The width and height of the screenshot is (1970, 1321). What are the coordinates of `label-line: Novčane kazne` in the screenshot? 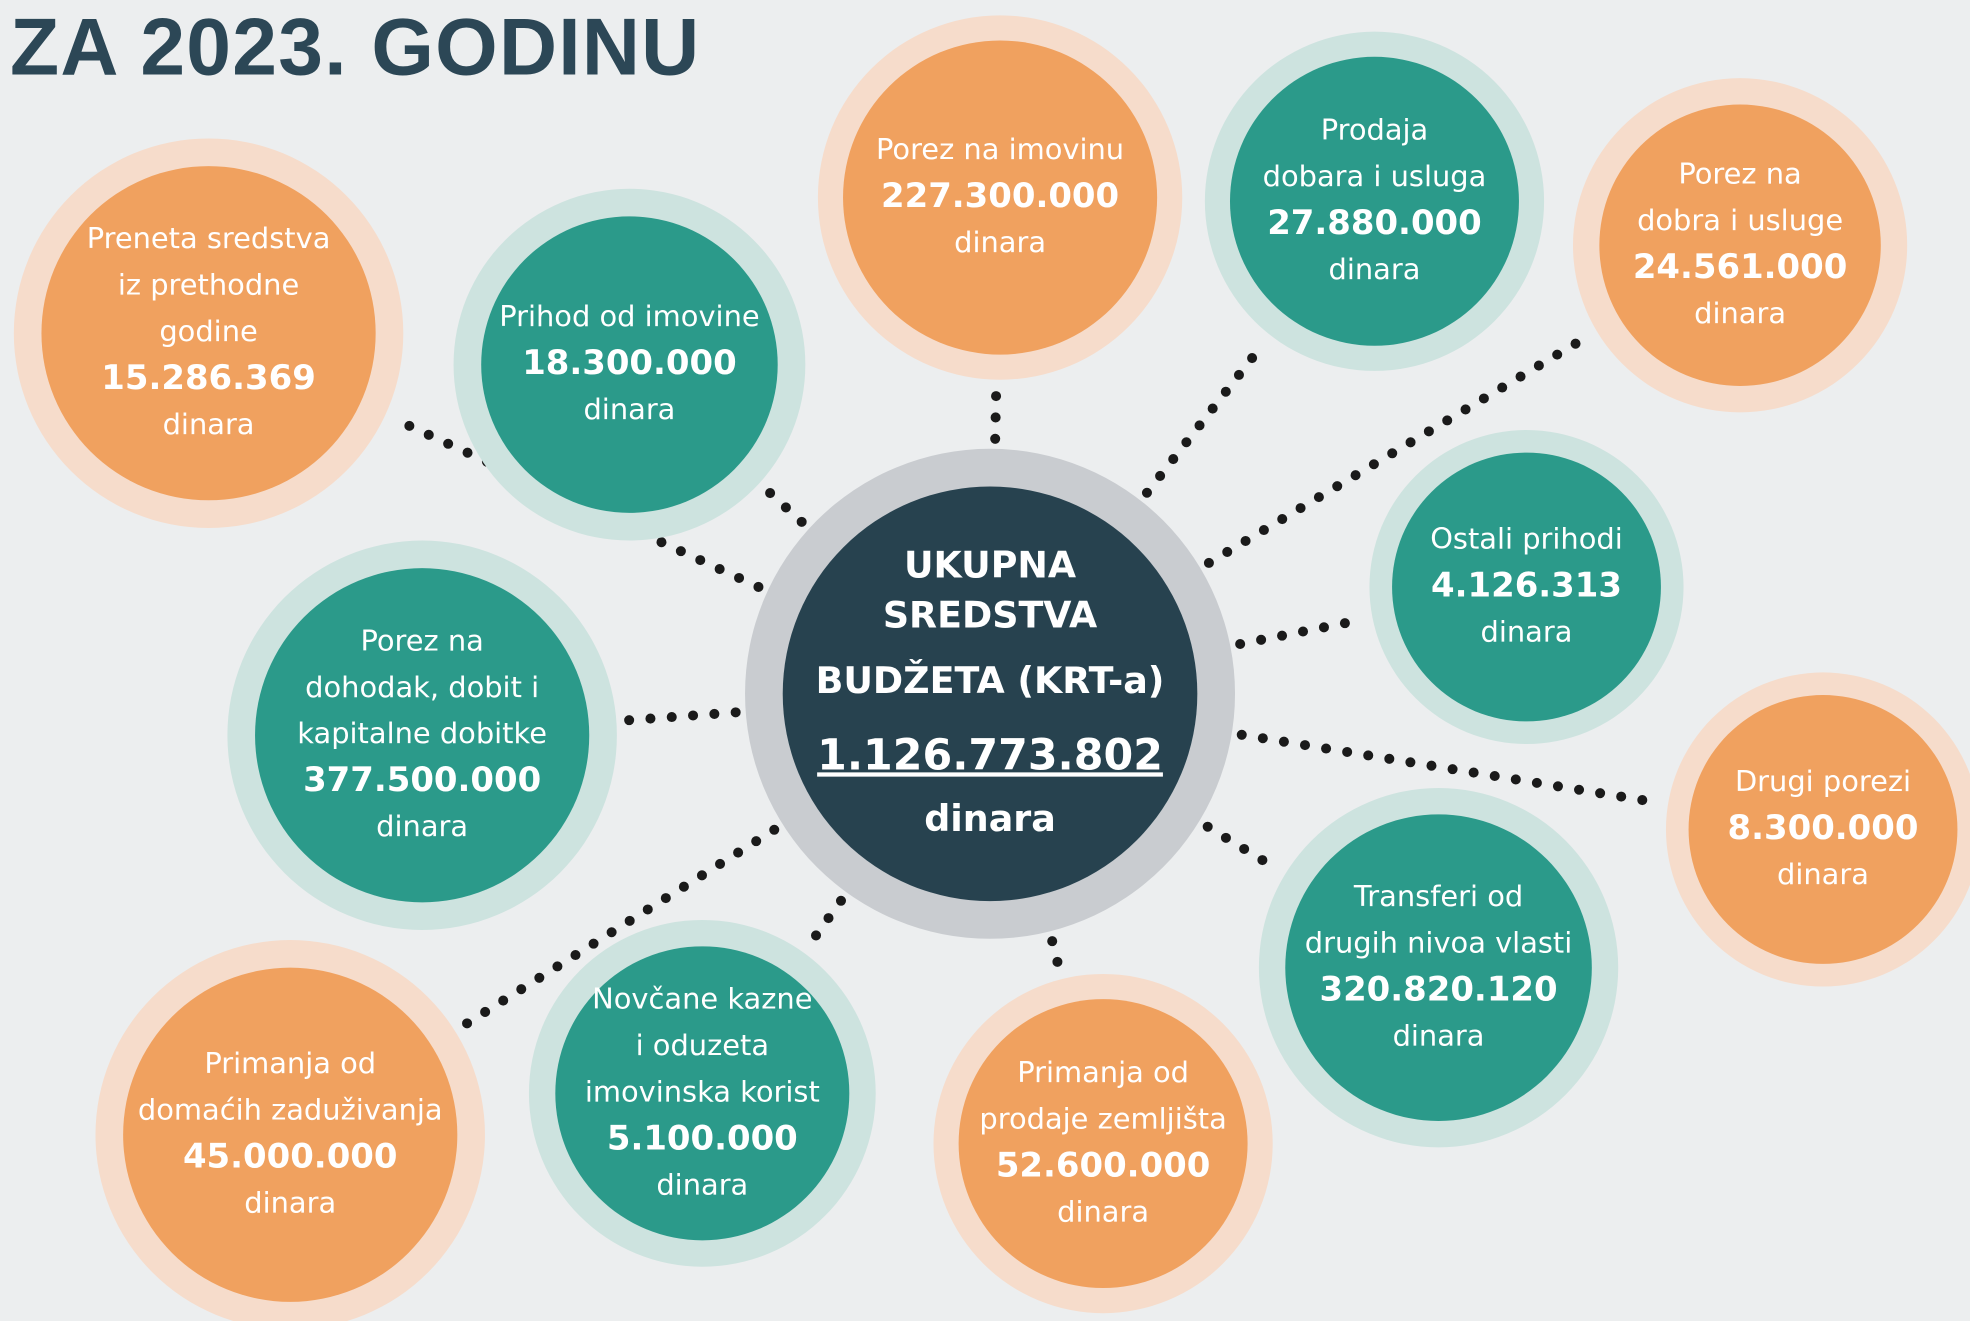 It's located at (702, 998).